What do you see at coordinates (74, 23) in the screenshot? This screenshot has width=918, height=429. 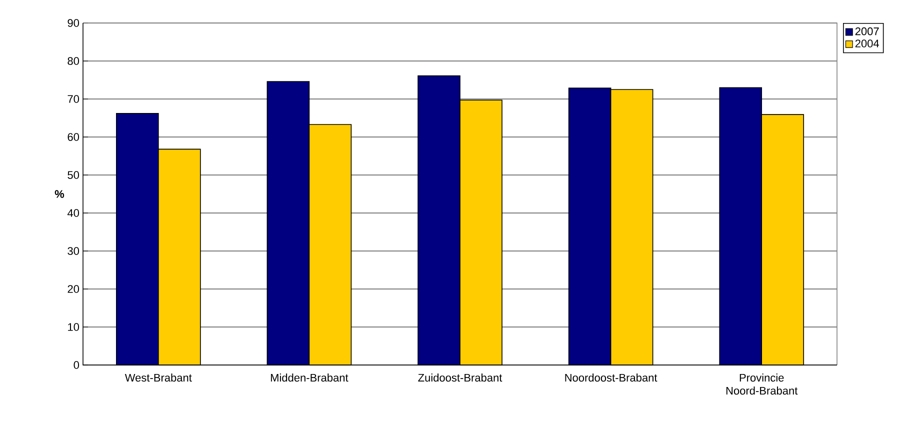 I see `y-tick-label: 90` at bounding box center [74, 23].